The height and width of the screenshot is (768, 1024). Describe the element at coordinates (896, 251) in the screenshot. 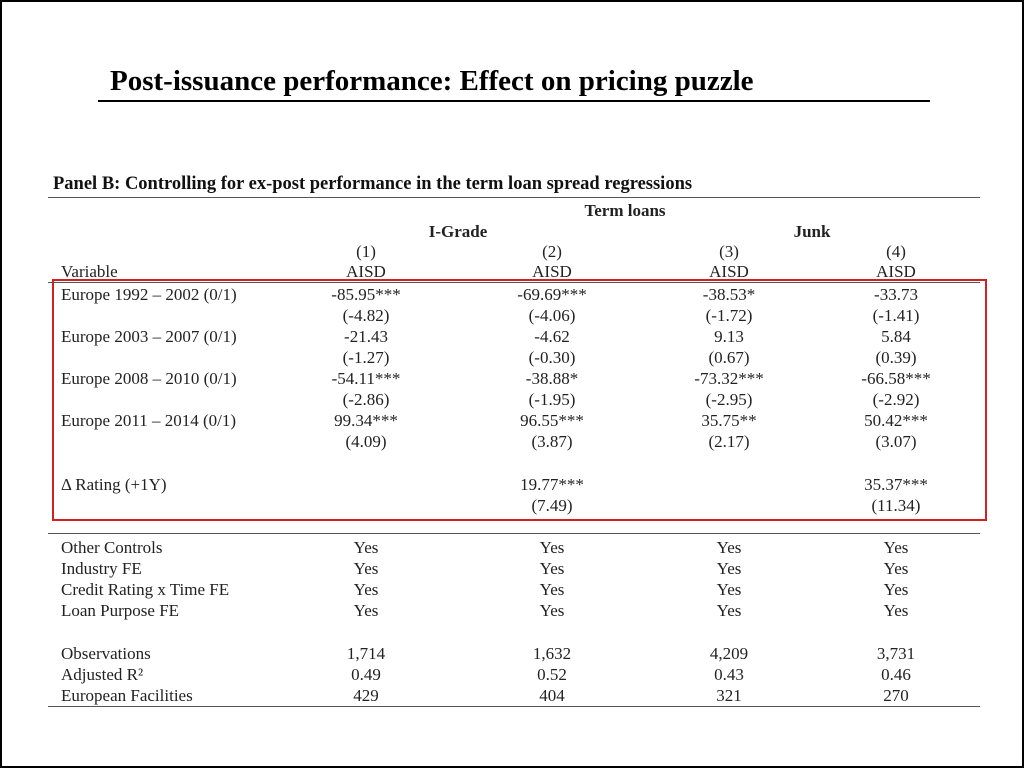

I see `col-number: (4)` at that location.